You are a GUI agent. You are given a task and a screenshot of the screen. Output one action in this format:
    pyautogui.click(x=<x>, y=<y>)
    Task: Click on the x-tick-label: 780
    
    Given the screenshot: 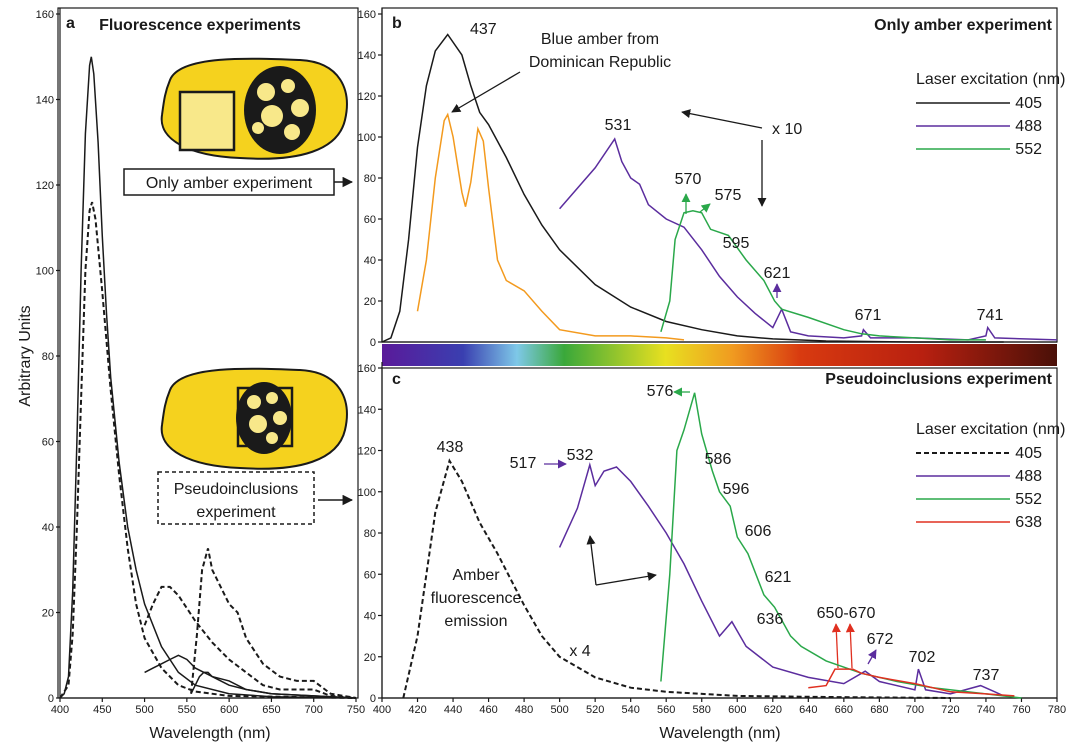 What is the action you would take?
    pyautogui.click(x=1057, y=710)
    